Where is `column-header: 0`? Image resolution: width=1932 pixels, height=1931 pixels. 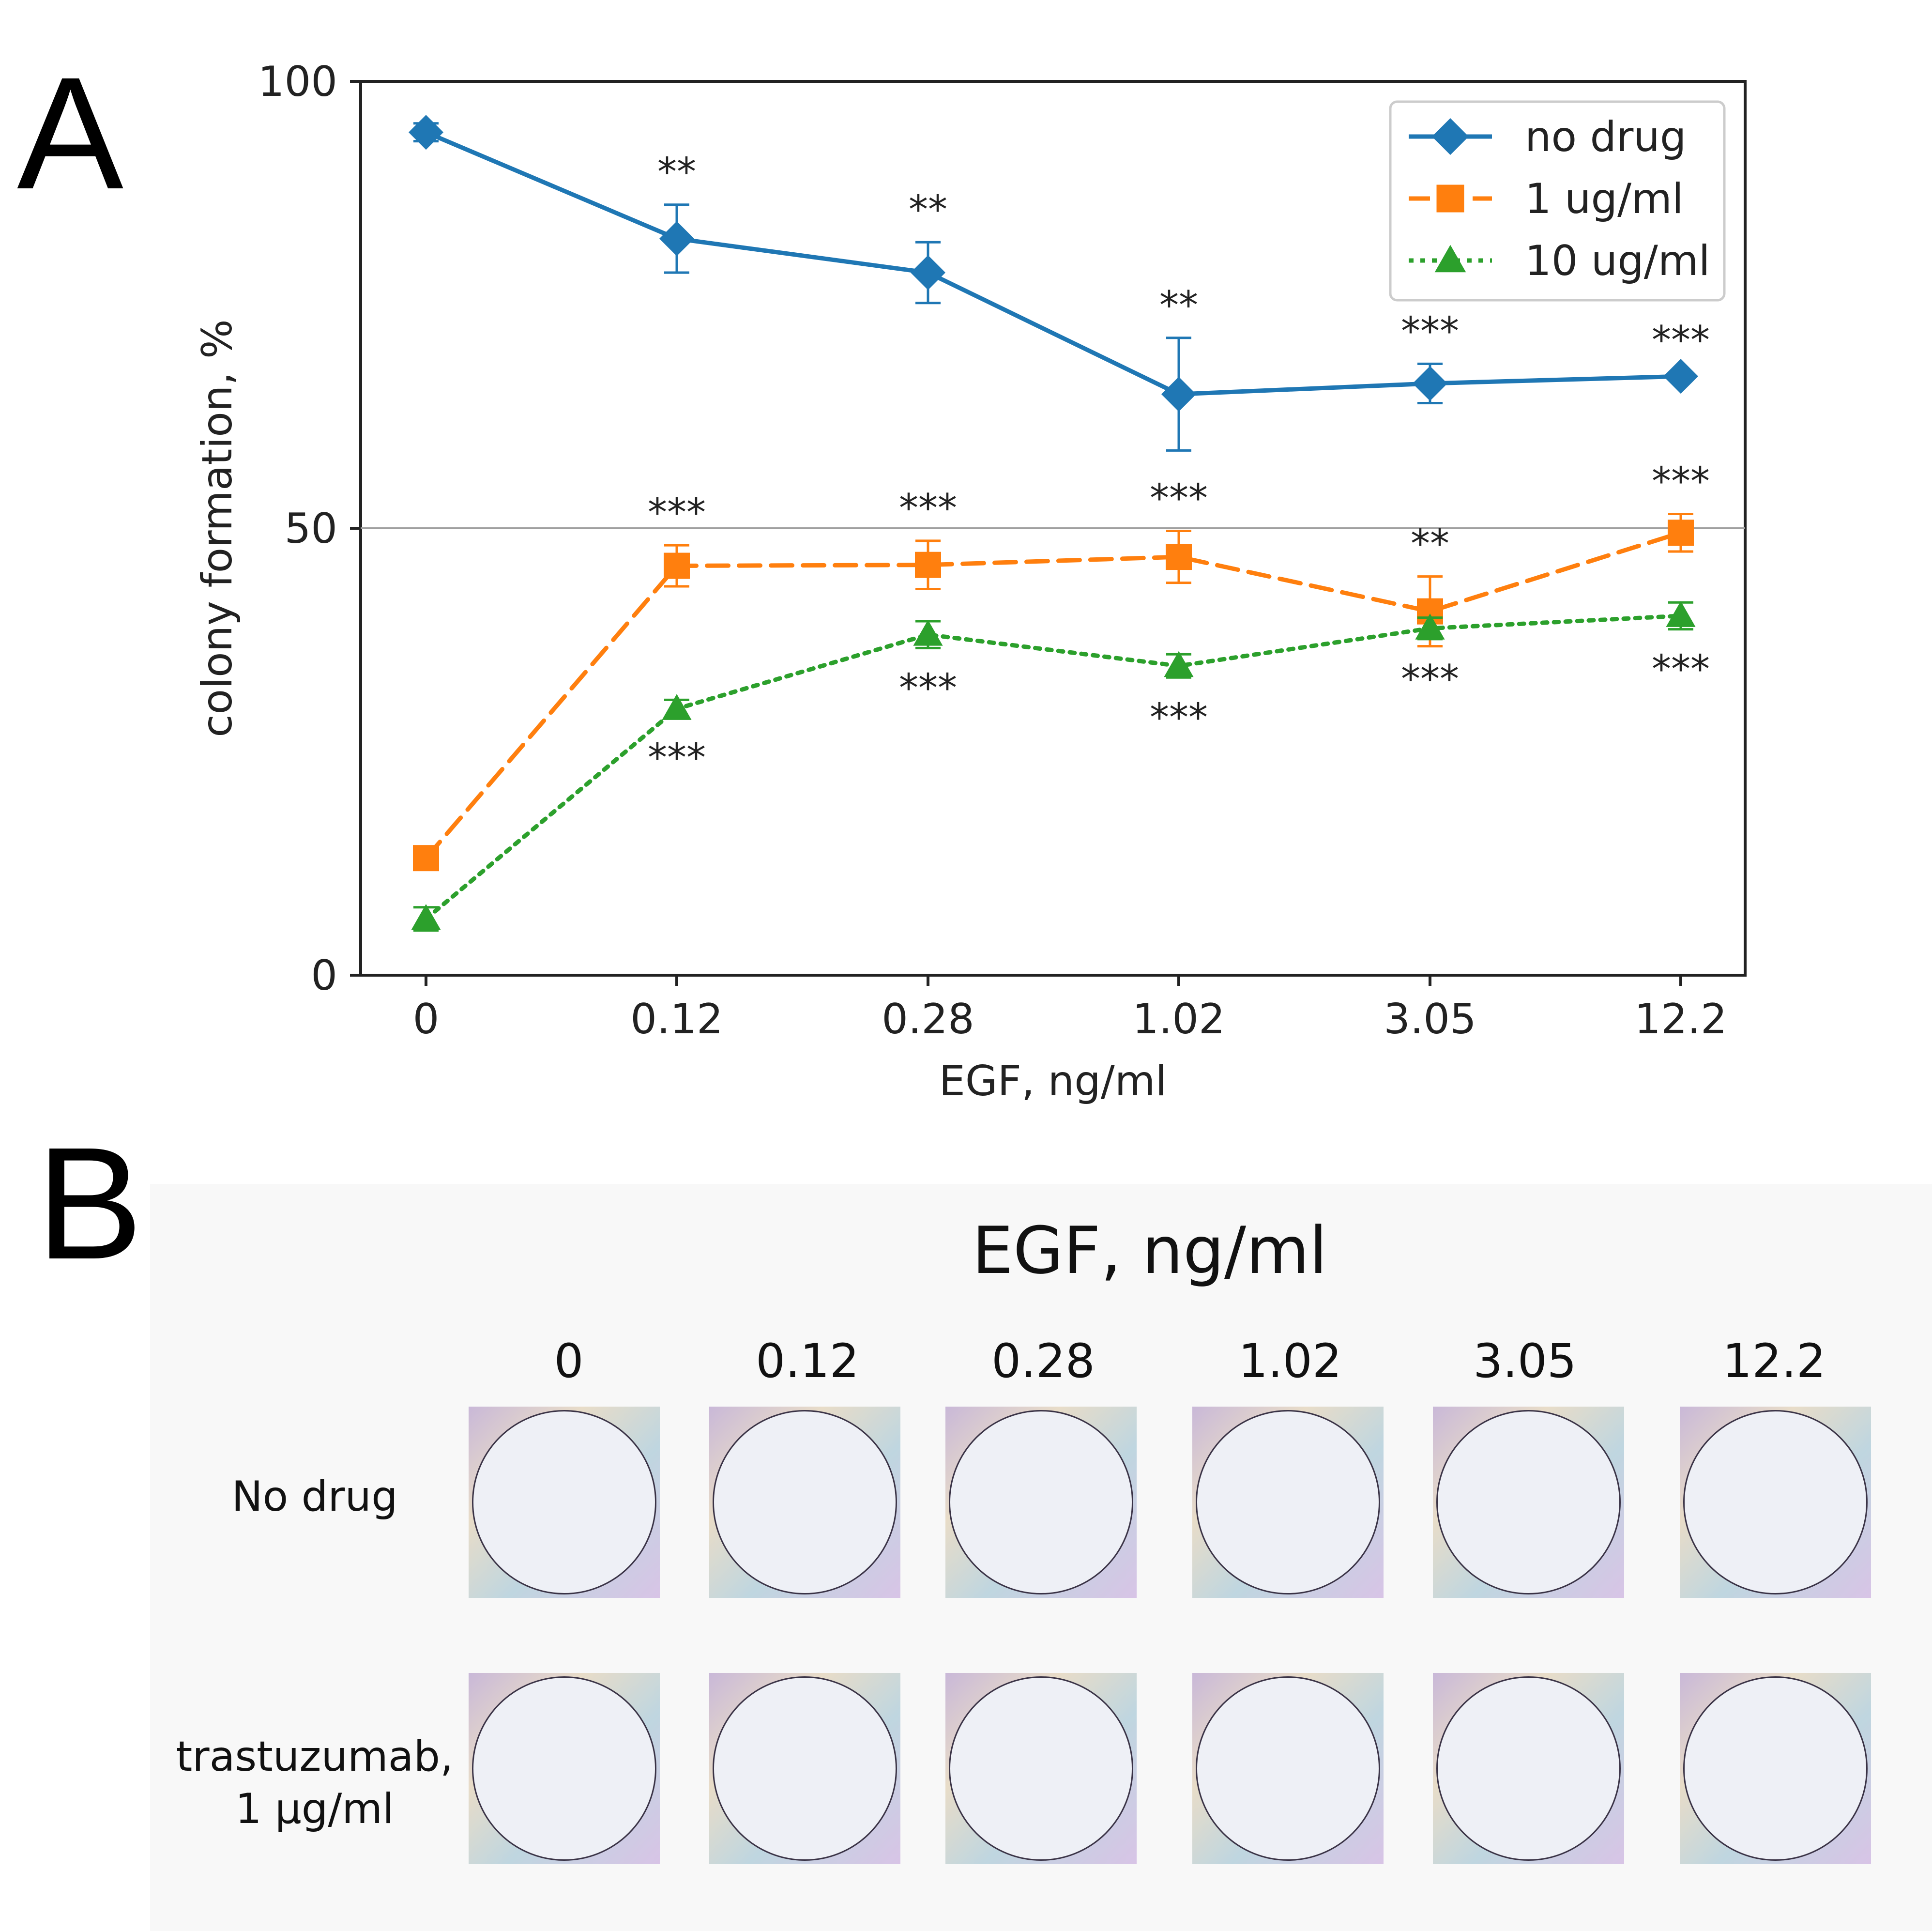 column-header: 0 is located at coordinates (569, 1361).